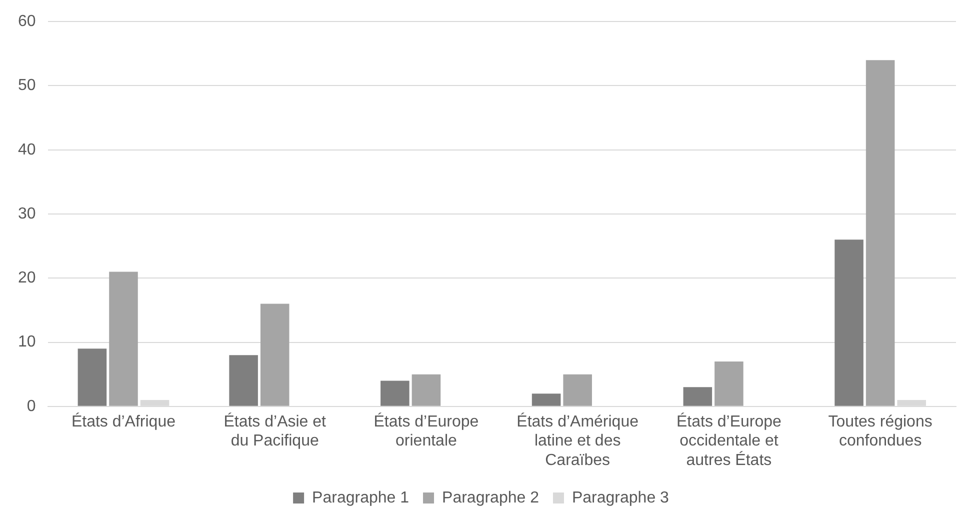 The width and height of the screenshot is (964, 526). I want to click on x-tick-label: États d’Europe orientale, so click(426, 431).